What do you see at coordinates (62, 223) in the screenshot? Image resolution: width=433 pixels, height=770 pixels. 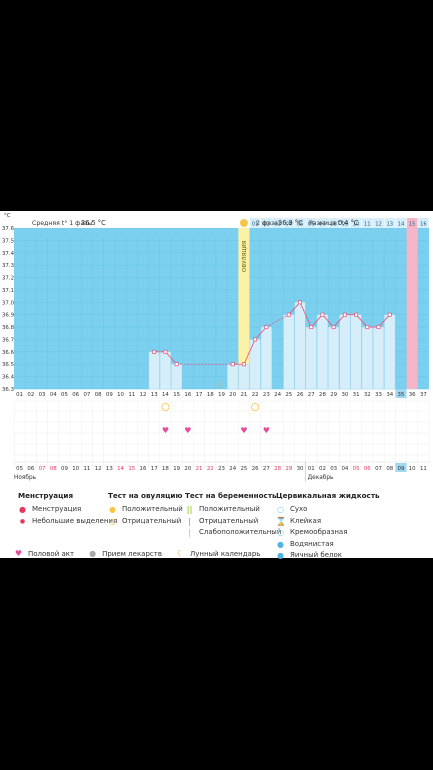 I see `phase1-avg-label: Средняя t° 1 фазы` at bounding box center [62, 223].